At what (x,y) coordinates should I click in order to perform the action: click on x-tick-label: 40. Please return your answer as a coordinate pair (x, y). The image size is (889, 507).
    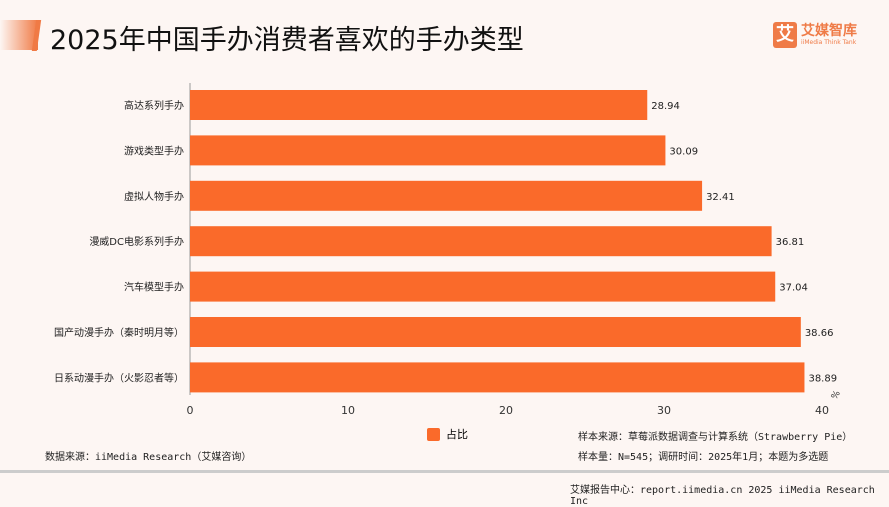
    Looking at the image, I should click on (822, 410).